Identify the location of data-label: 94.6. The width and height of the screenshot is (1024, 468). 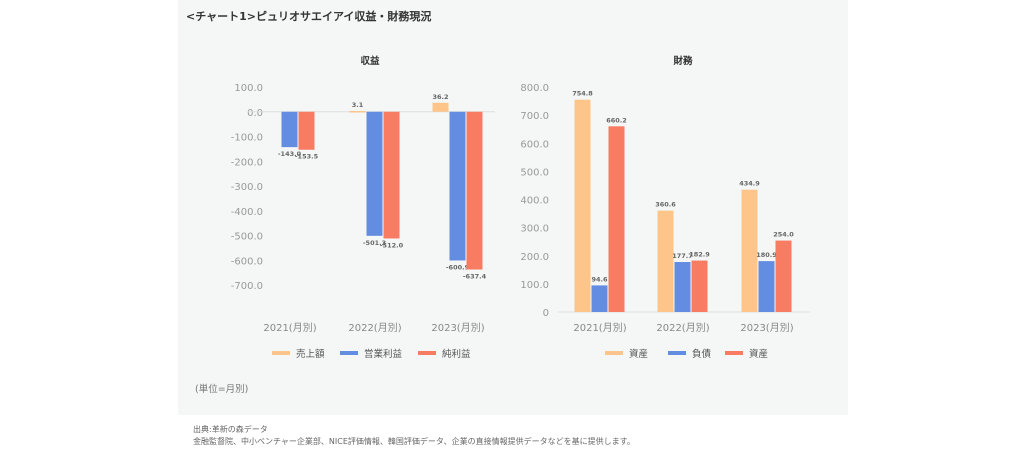
(599, 279).